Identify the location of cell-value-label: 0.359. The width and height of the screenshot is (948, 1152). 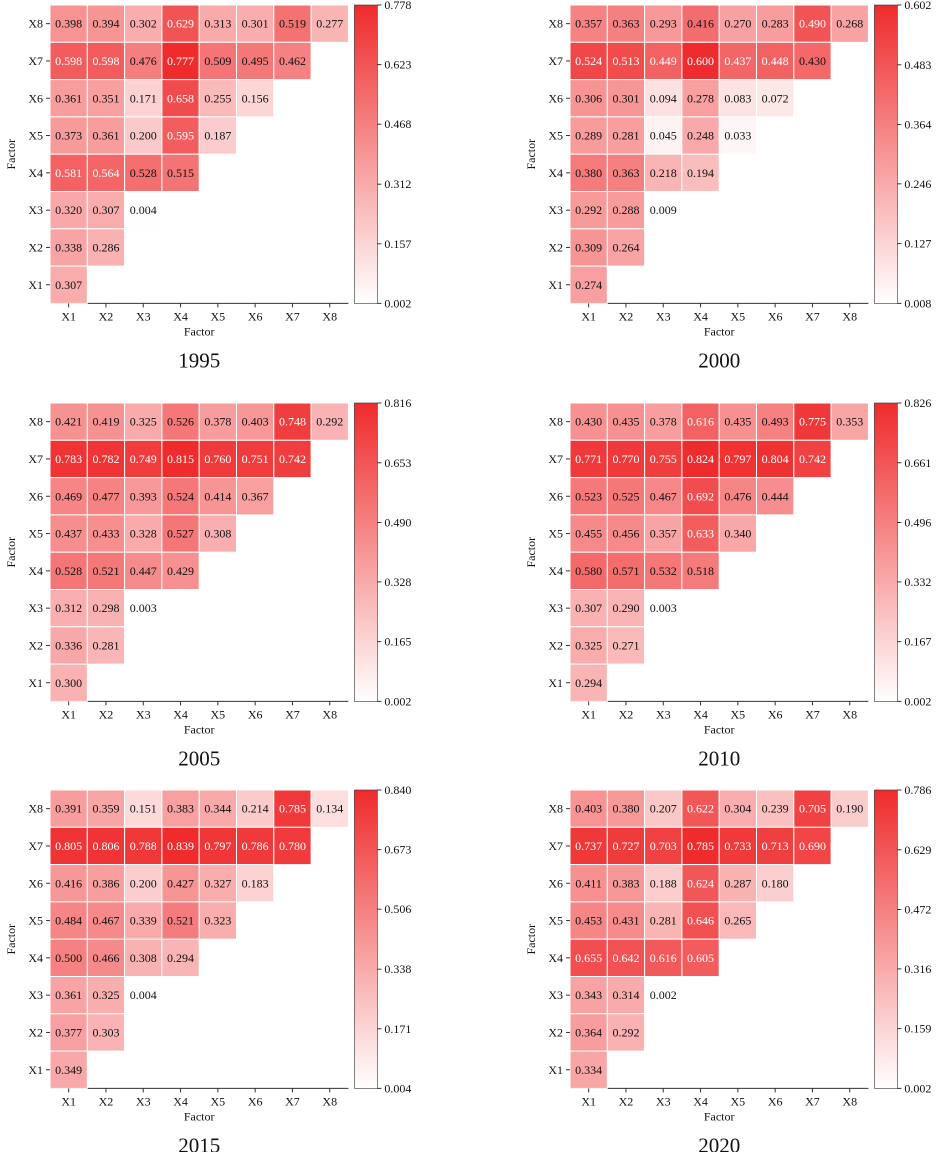
(105, 809).